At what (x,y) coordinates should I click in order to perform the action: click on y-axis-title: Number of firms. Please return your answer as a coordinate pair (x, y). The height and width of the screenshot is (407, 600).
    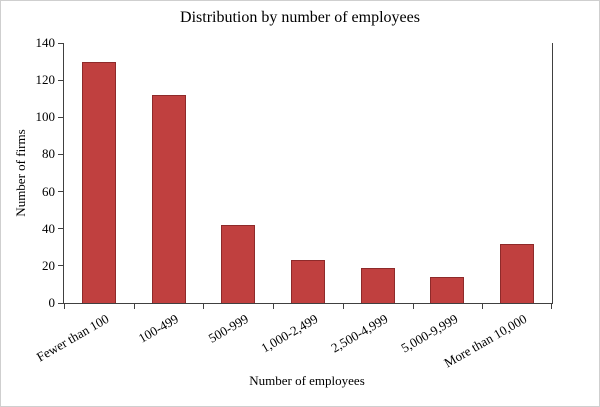
    Looking at the image, I should click on (20, 173).